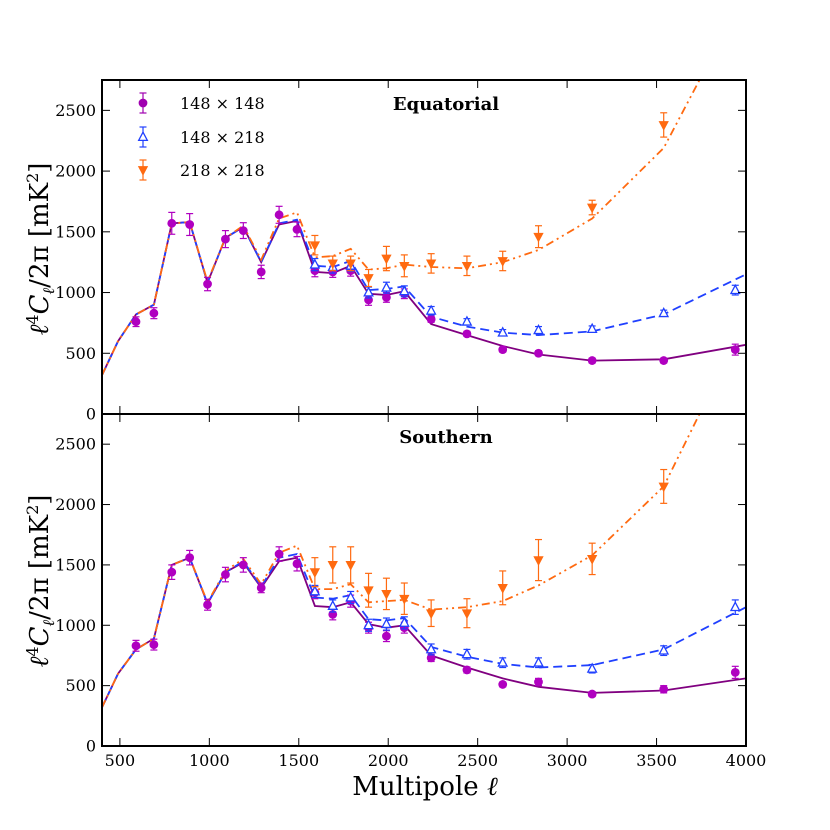  What do you see at coordinates (91, 414) in the screenshot?
I see `equatorial-ytick-label-0: 0` at bounding box center [91, 414].